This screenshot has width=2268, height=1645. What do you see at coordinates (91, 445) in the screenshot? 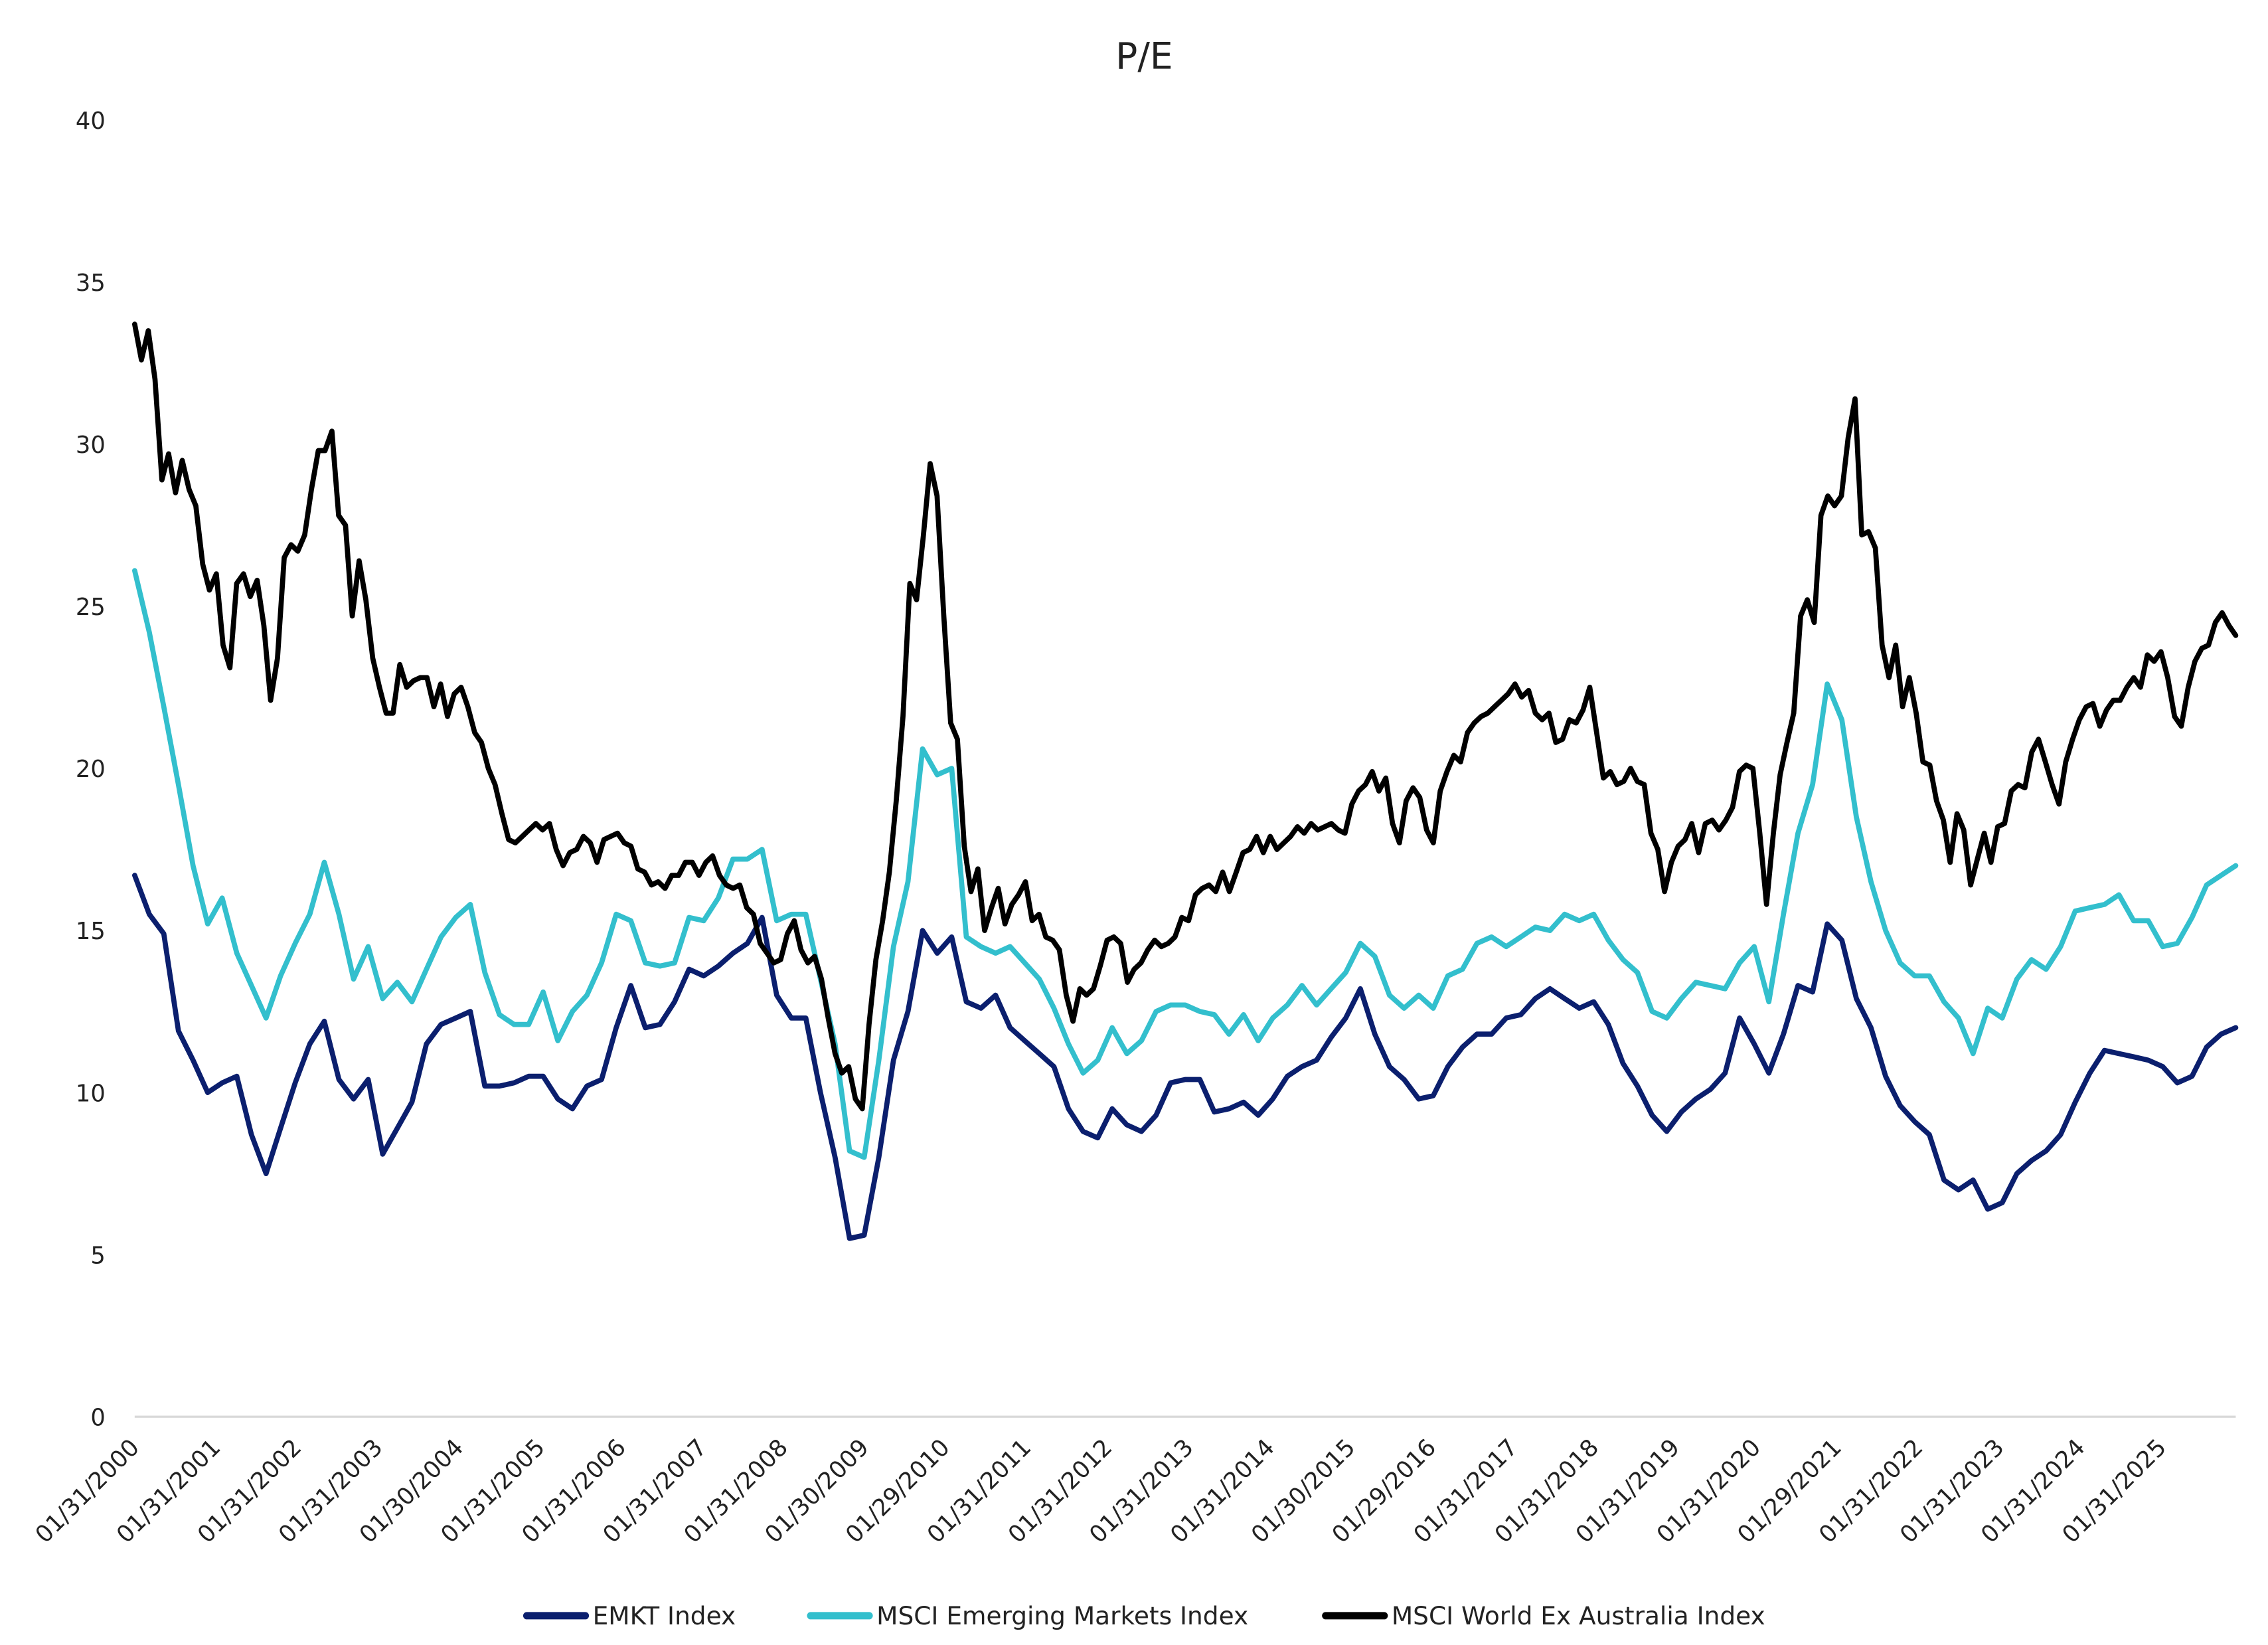
I see `y-tick-label: 30` at bounding box center [91, 445].